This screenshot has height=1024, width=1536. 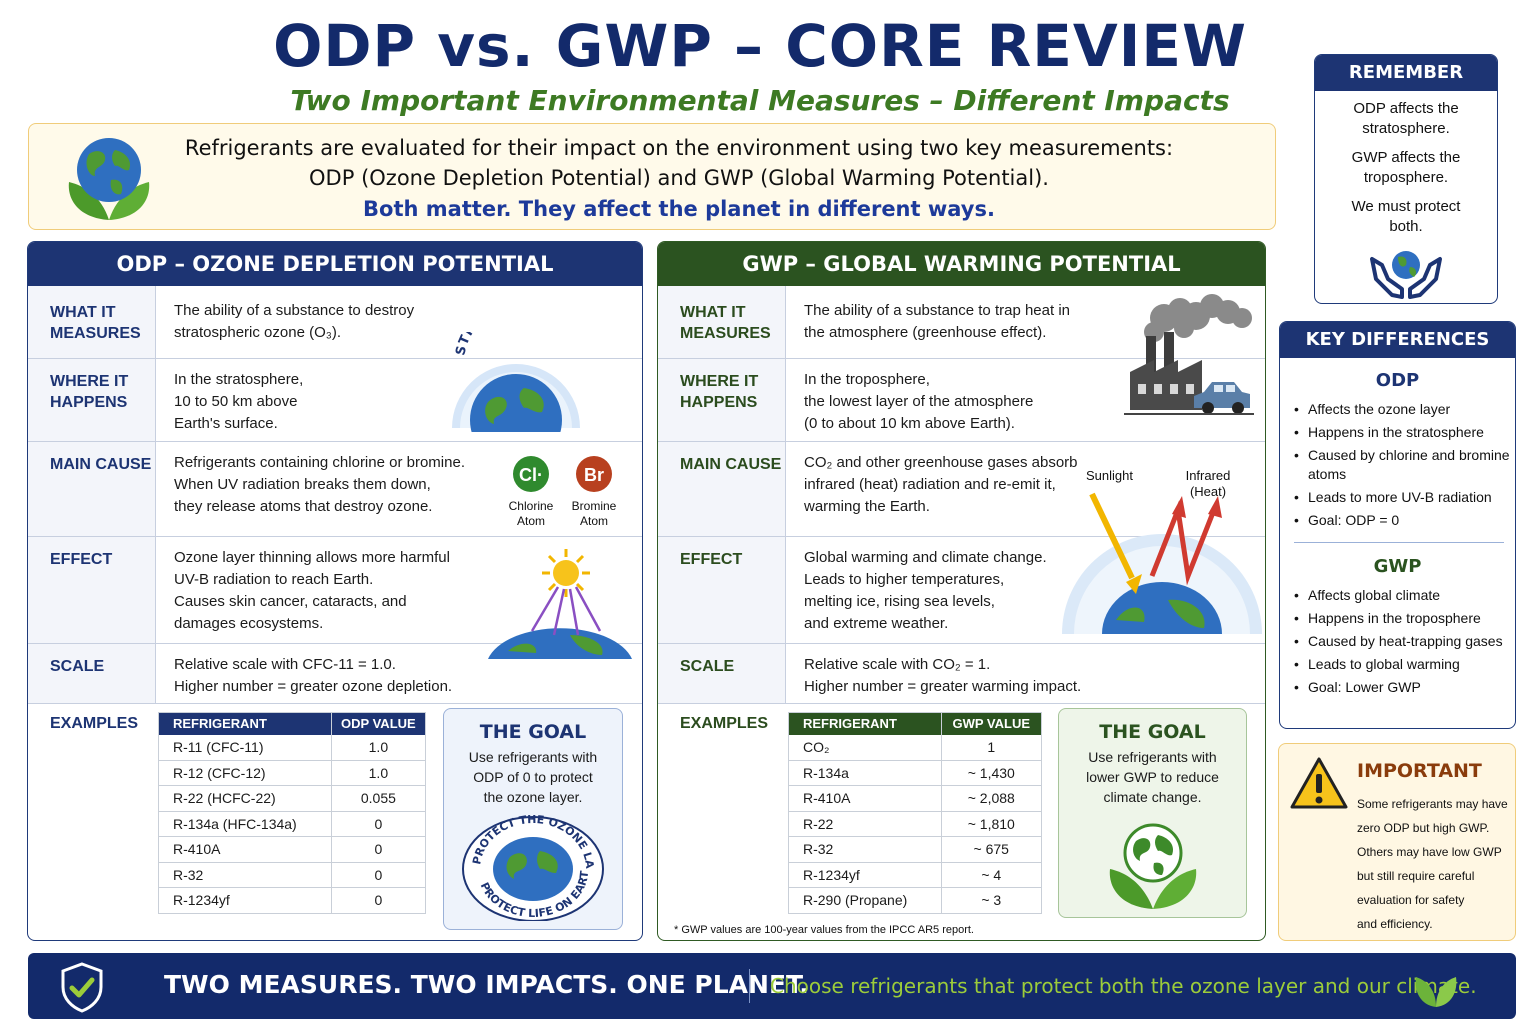 I want to click on gwp-label-measures: WHAT IT MEASURES, so click(x=725, y=323).